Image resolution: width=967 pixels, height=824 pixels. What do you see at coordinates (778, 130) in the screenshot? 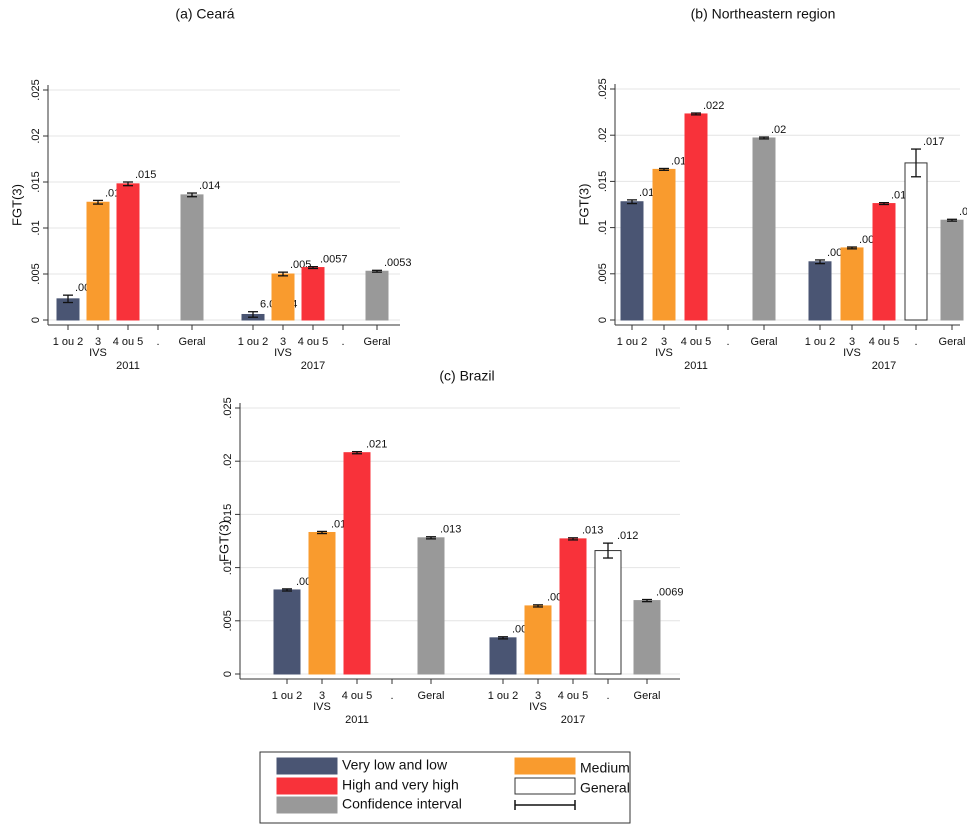
I see `value-label: .02` at bounding box center [778, 130].